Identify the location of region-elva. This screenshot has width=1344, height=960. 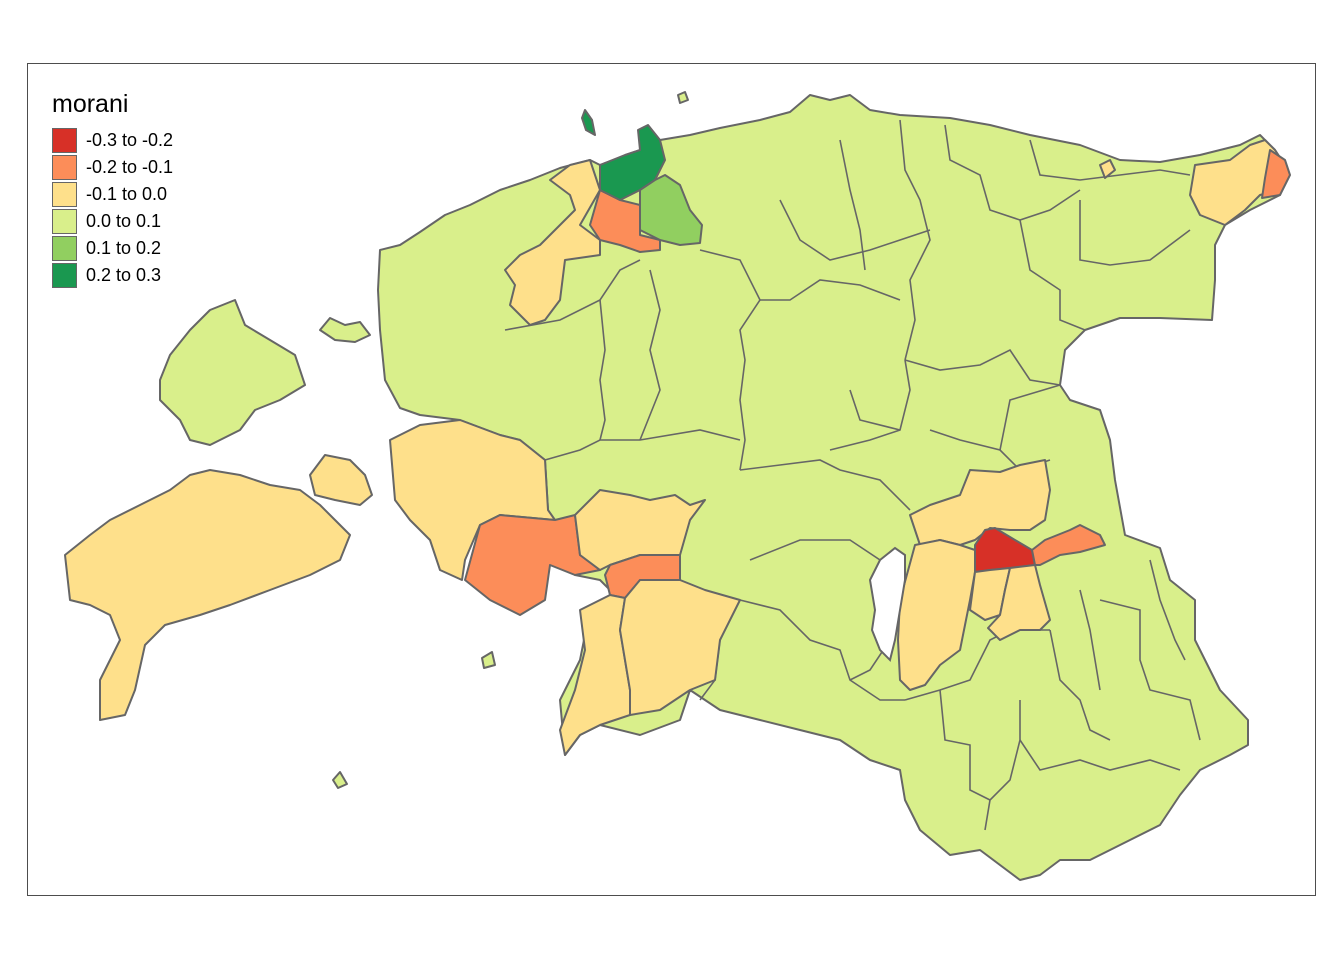
(936, 615).